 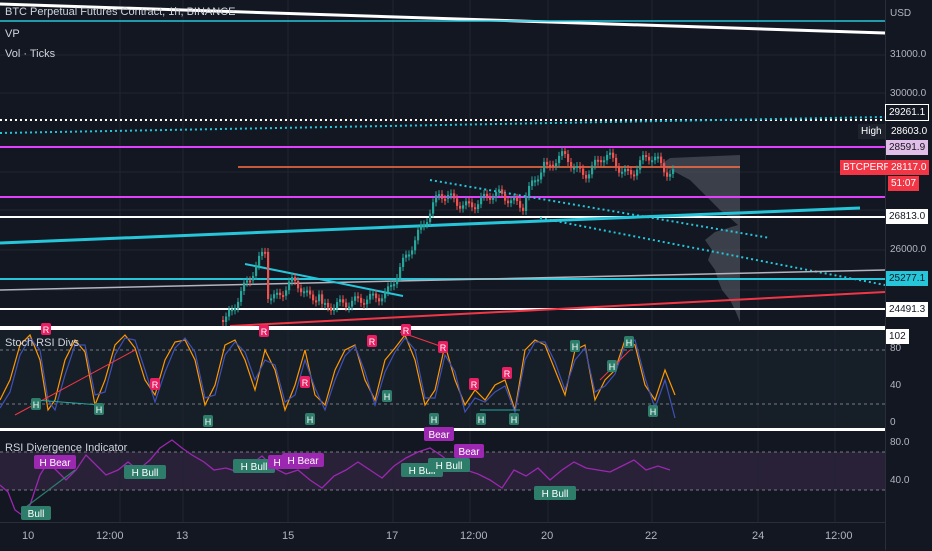 I want to click on price-tag: 26813.0, so click(x=907, y=216).